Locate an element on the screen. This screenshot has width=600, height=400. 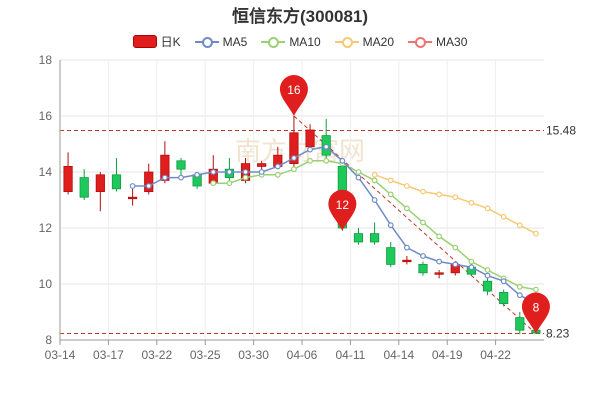
legend-ma5-swatch is located at coordinates (206, 42).